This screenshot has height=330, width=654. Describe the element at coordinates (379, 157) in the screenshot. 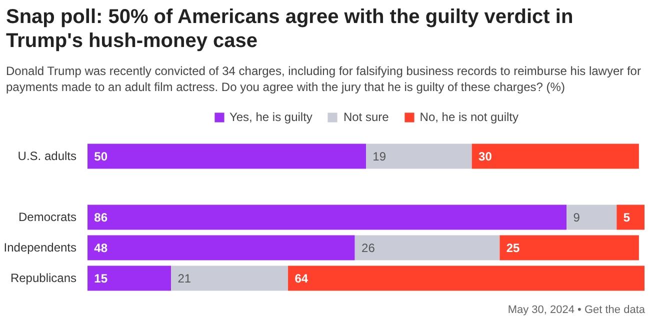

I see `data-label: 19` at that location.